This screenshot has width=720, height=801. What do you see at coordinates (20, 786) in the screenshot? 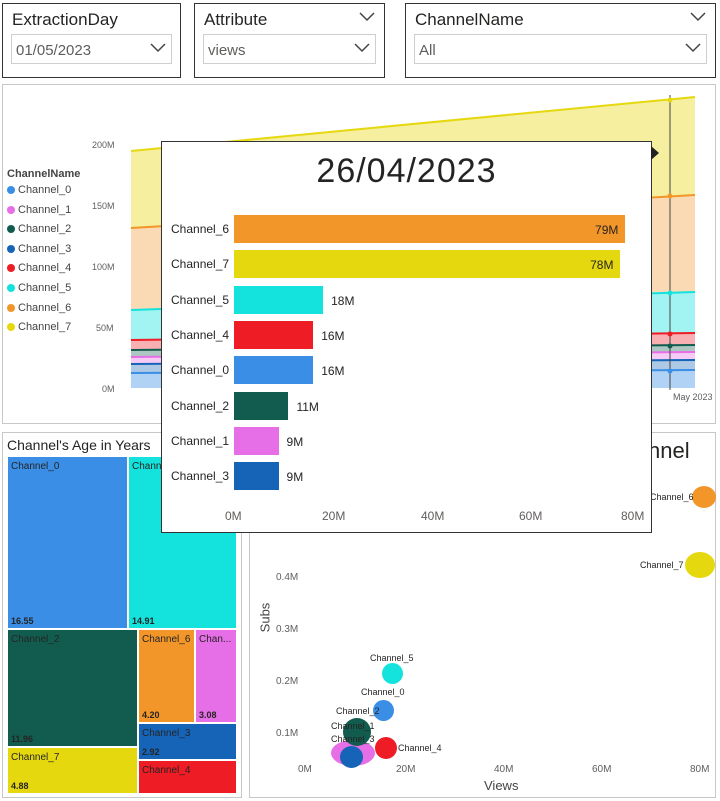
I see `cell-value: 4.88` at bounding box center [20, 786].